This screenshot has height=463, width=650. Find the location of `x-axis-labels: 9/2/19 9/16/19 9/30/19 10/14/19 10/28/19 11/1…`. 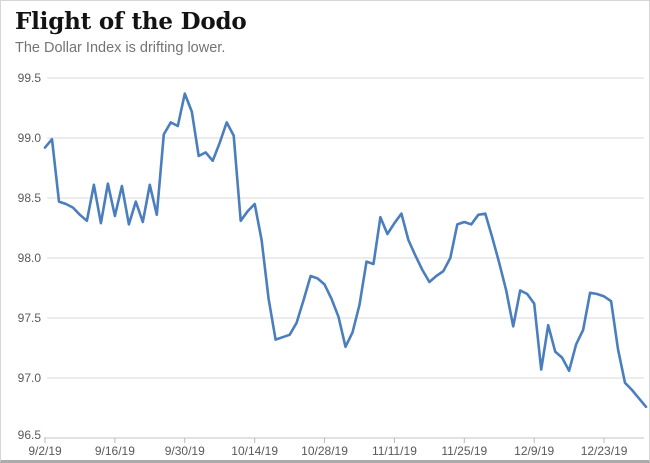

x-axis-labels: 9/2/19 9/16/19 9/30/19 10/14/19 10/28/19 11/1… is located at coordinates (327, 451).